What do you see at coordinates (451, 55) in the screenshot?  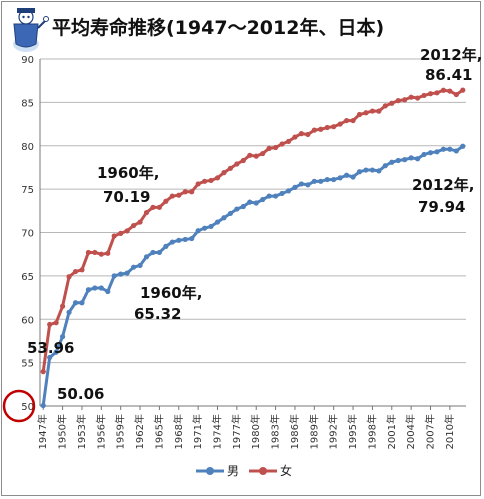 I see `annotation-female-2012-year: 2012年,` at bounding box center [451, 55].